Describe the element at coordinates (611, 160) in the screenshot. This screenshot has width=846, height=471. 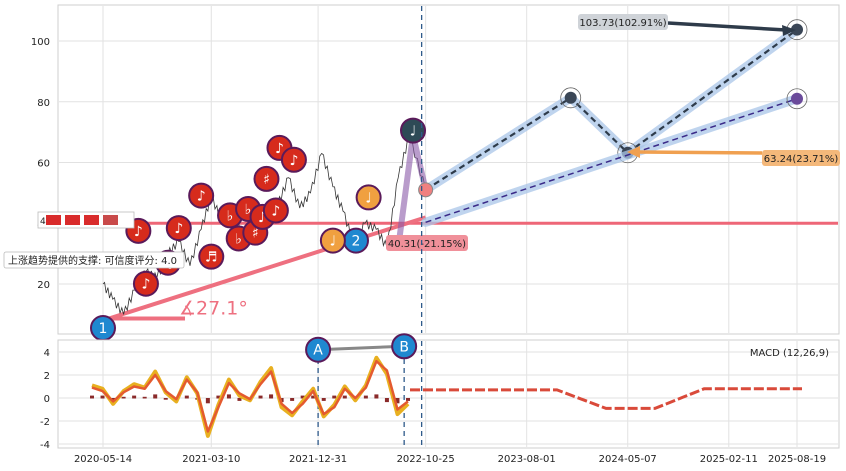
I see `forecast-path` at that location.